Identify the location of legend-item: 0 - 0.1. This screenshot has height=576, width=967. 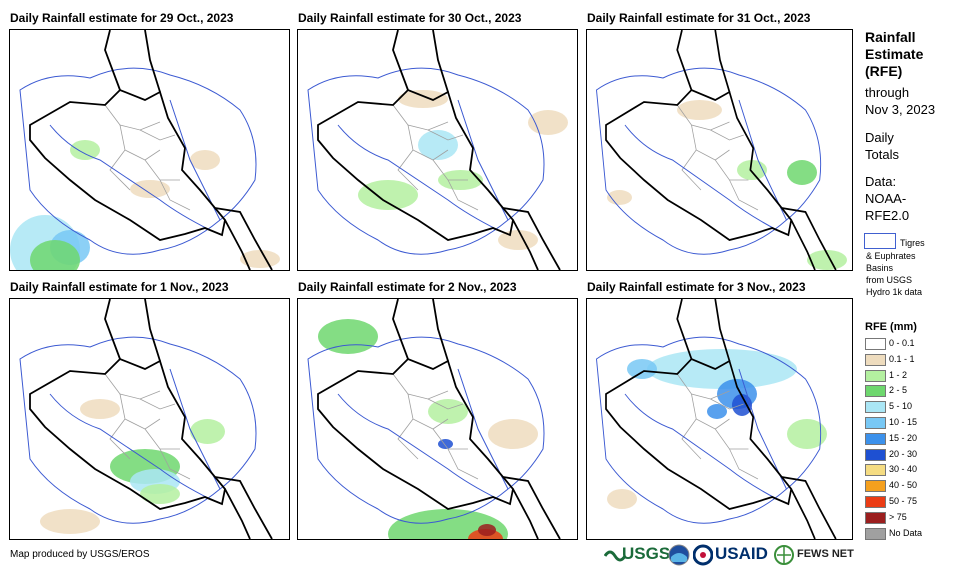
(912, 344).